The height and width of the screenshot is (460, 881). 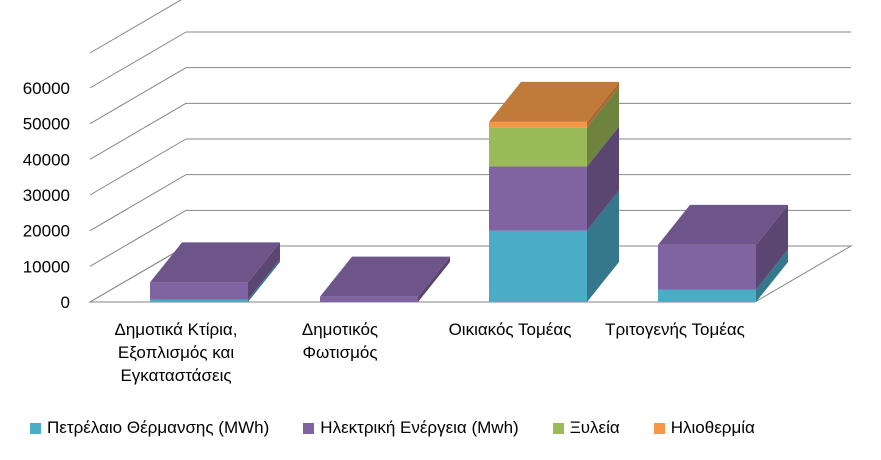 What do you see at coordinates (46, 124) in the screenshot?
I see `y-tick-label-5: 50000` at bounding box center [46, 124].